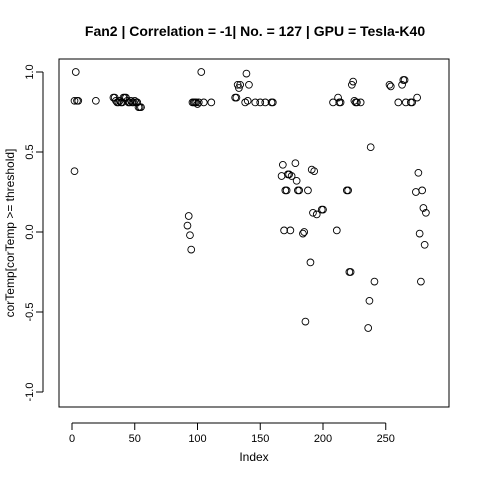 The height and width of the screenshot is (480, 480). I want to click on y-axis-label: corTemp[corTemp >= threshold], so click(10, 233).